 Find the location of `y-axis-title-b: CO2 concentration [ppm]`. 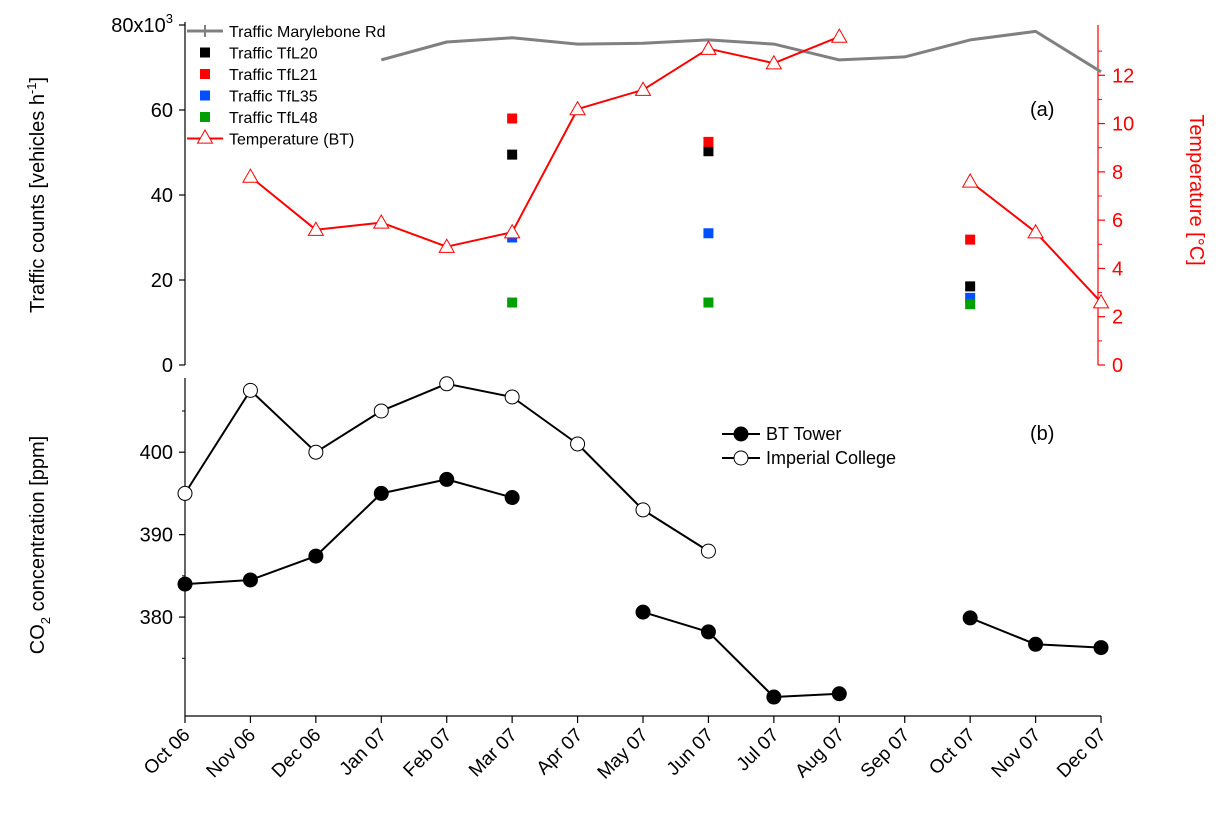

y-axis-title-b: CO2 concentration [ppm] is located at coordinates (40, 545).